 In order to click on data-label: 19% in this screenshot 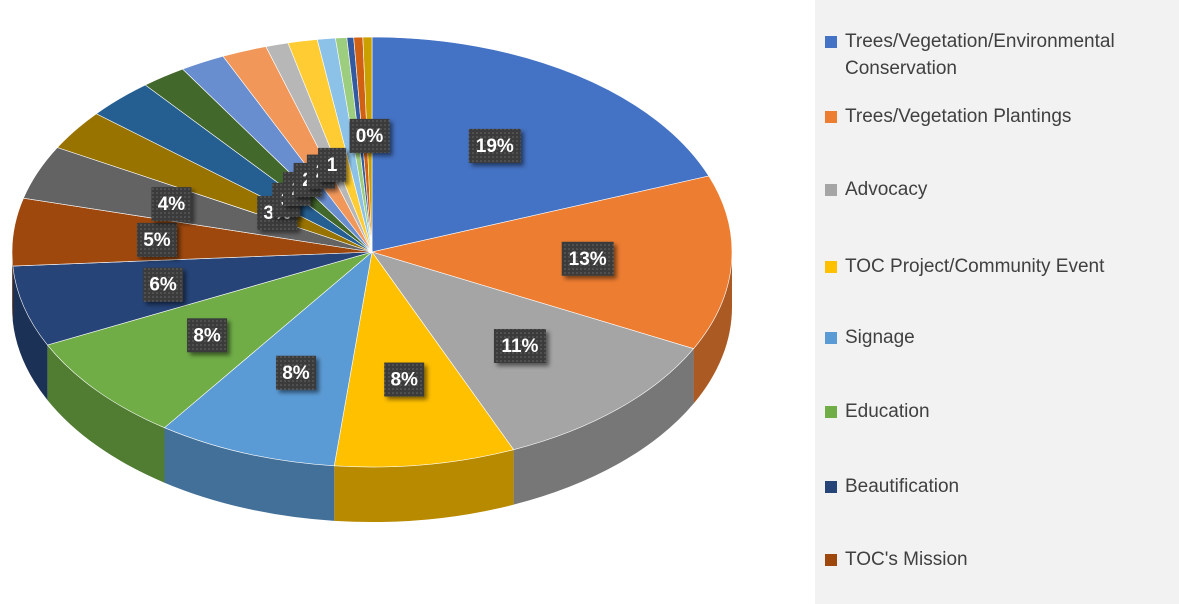, I will do `click(495, 146)`.